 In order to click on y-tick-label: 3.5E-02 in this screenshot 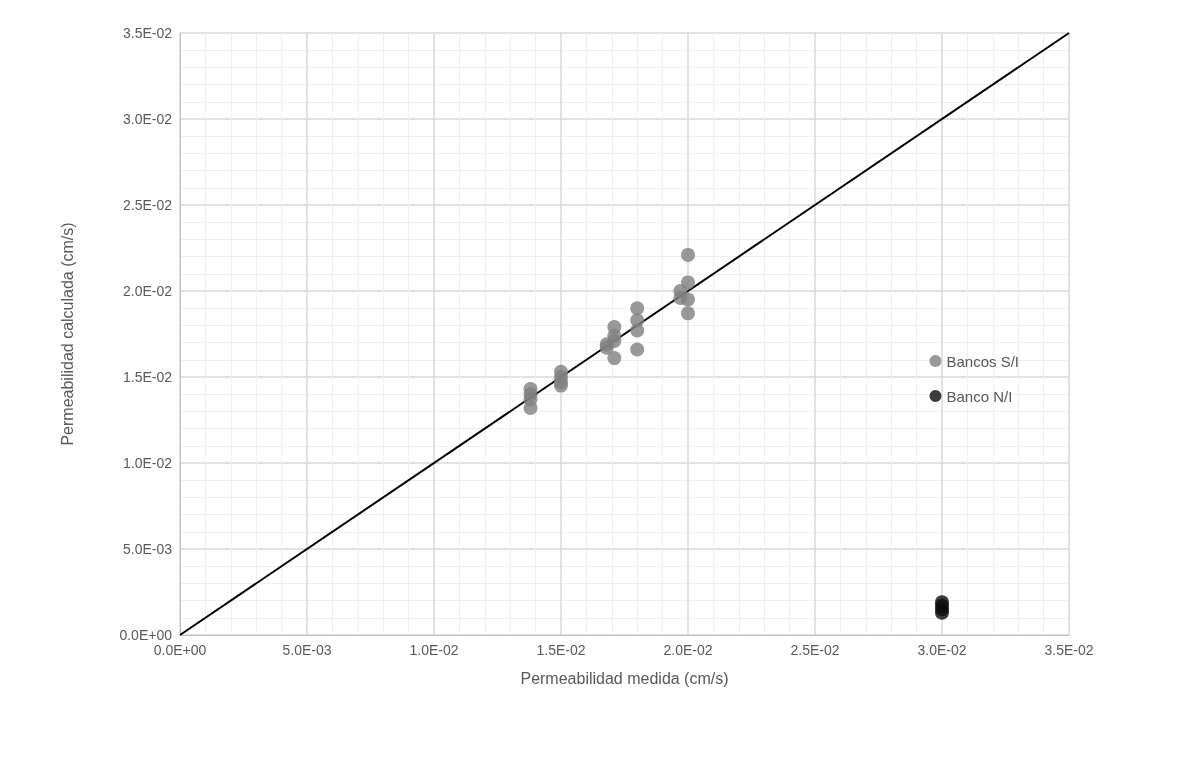, I will do `click(147, 33)`.